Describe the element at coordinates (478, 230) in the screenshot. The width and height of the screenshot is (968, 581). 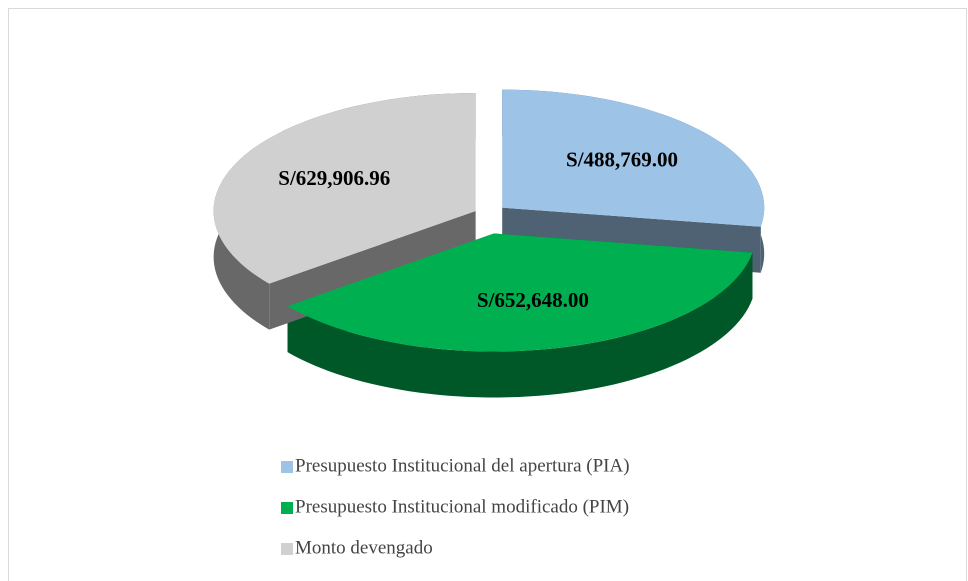
I see `data-labels: S/488,769.00 S/652,648.00 S/629,906.96` at that location.